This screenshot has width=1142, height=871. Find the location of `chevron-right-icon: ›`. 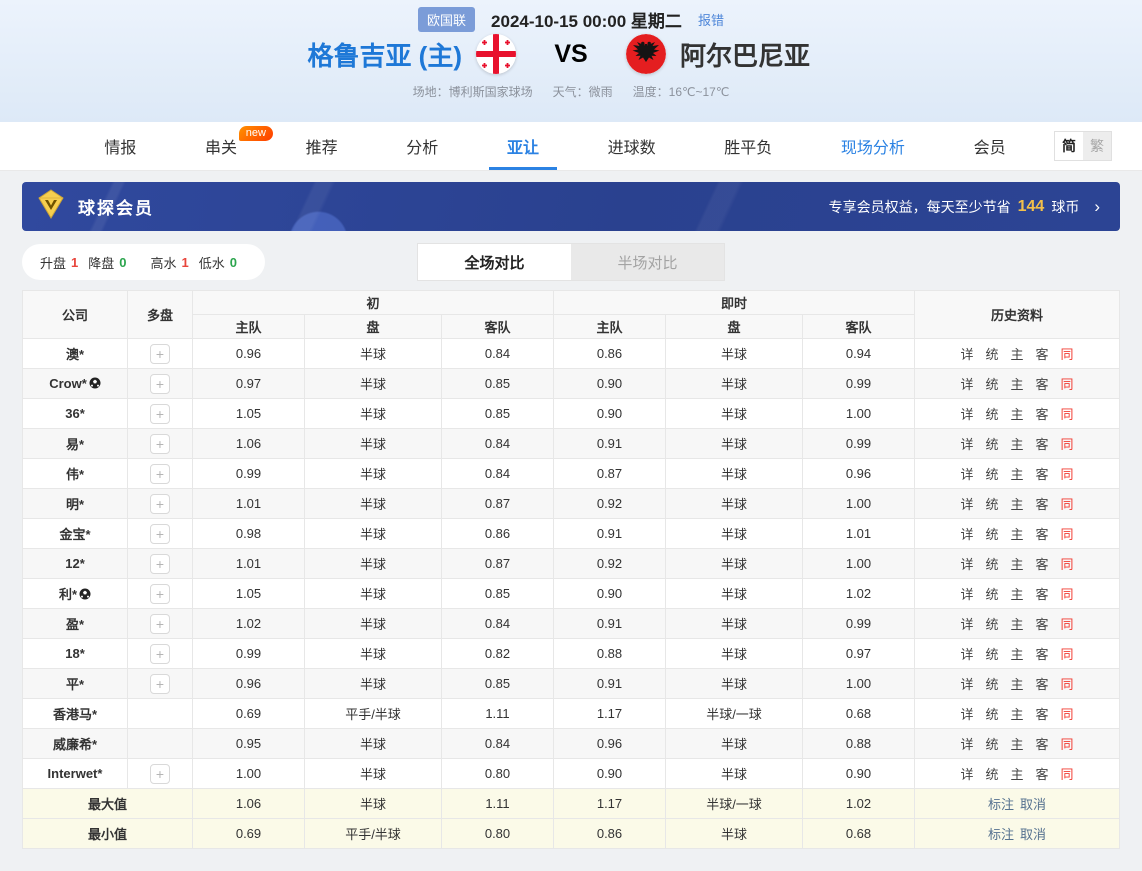

chevron-right-icon: › is located at coordinates (1097, 206).